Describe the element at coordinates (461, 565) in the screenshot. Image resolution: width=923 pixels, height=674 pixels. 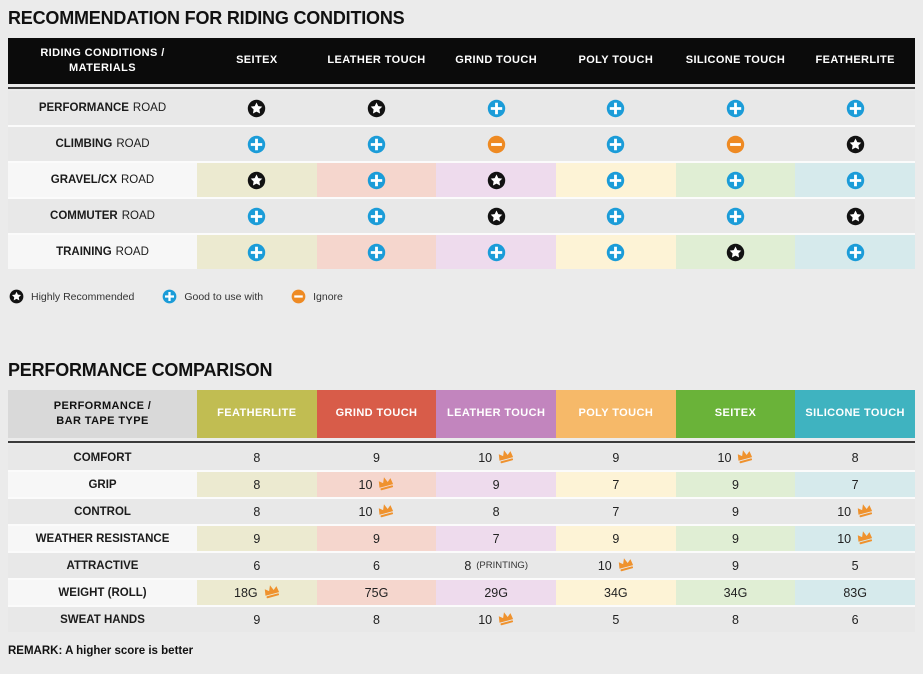
I see `table-row: ATTRACTIVE 6 6 8 (PRINTING) 10 9 5` at that location.